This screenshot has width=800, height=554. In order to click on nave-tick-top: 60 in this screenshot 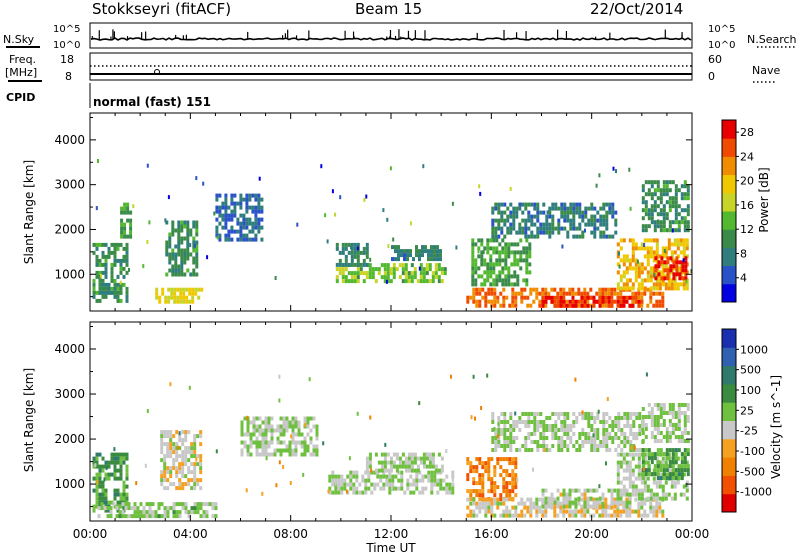, I will do `click(715, 59)`.